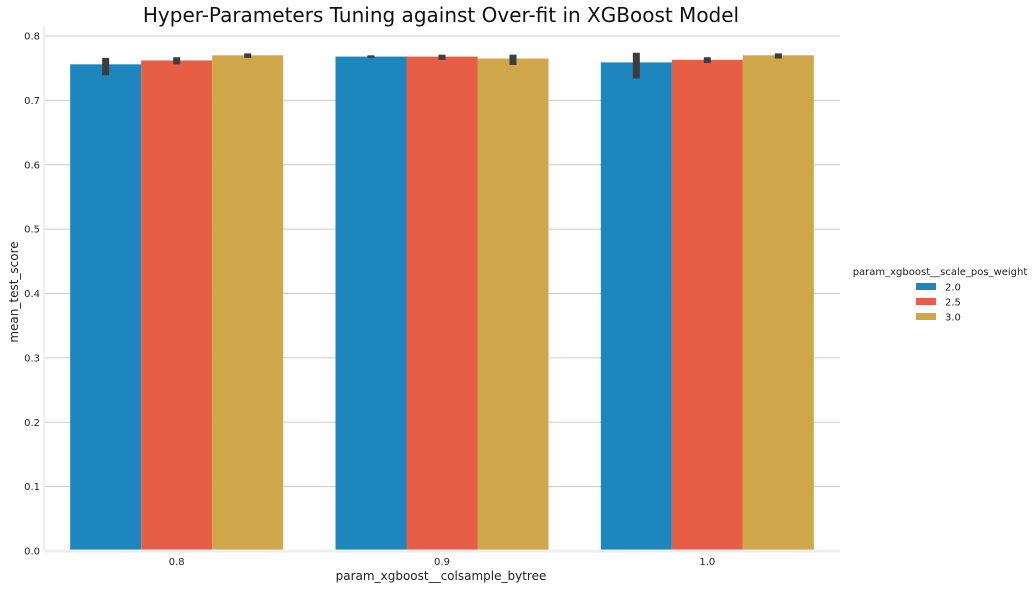  What do you see at coordinates (953, 318) in the screenshot?
I see `legend-label: 3.0` at bounding box center [953, 318].